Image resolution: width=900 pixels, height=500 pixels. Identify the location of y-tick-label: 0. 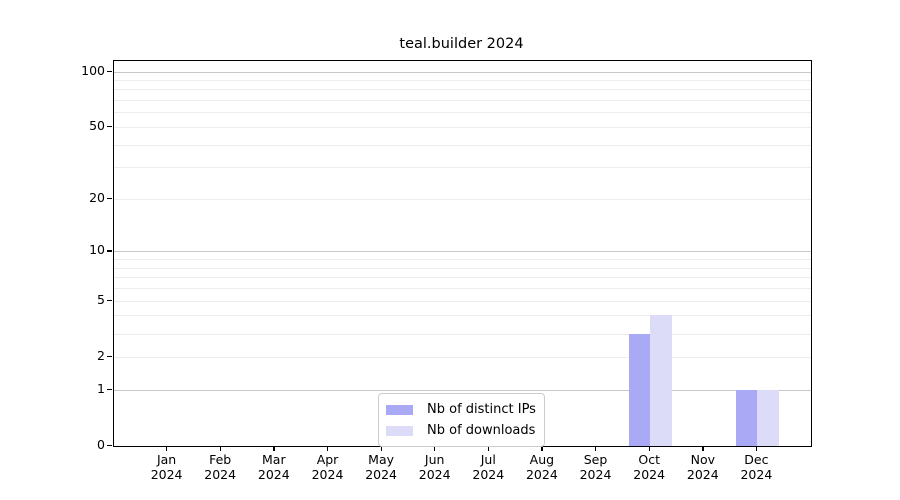
(101, 444).